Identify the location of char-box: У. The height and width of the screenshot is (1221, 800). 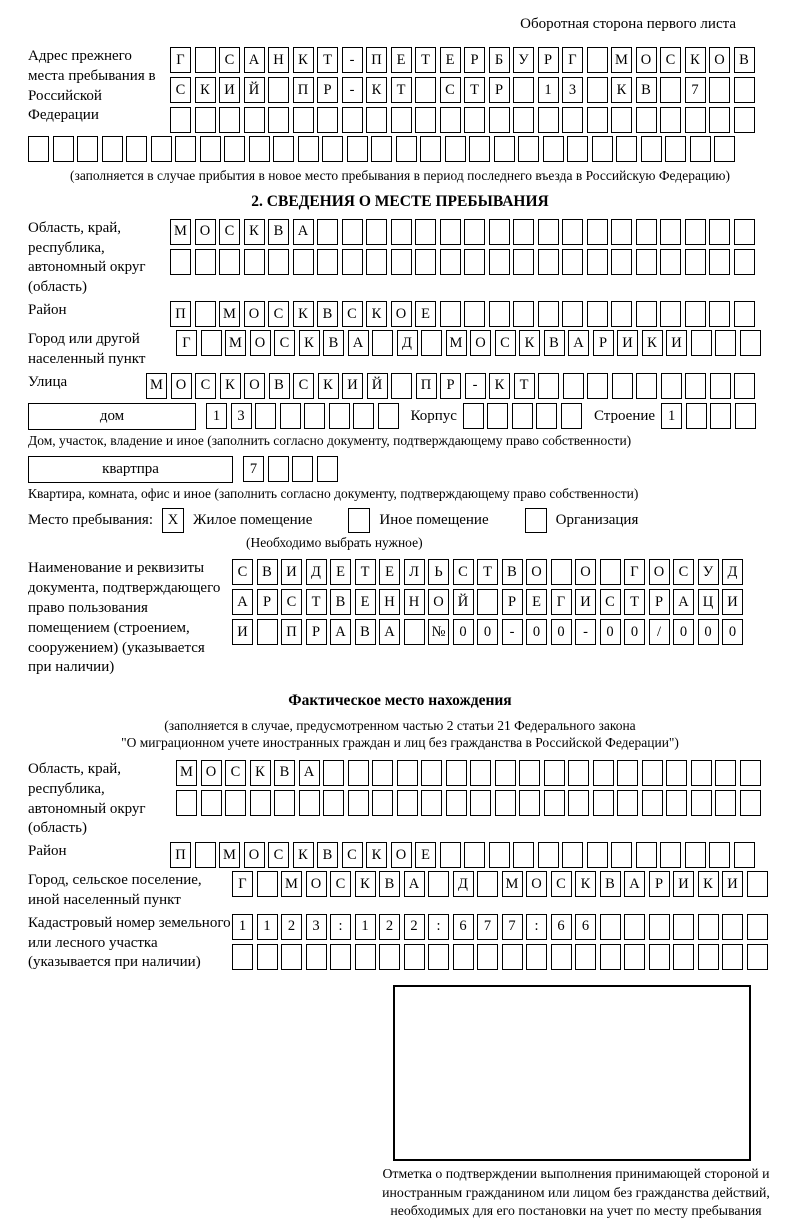
(523, 60).